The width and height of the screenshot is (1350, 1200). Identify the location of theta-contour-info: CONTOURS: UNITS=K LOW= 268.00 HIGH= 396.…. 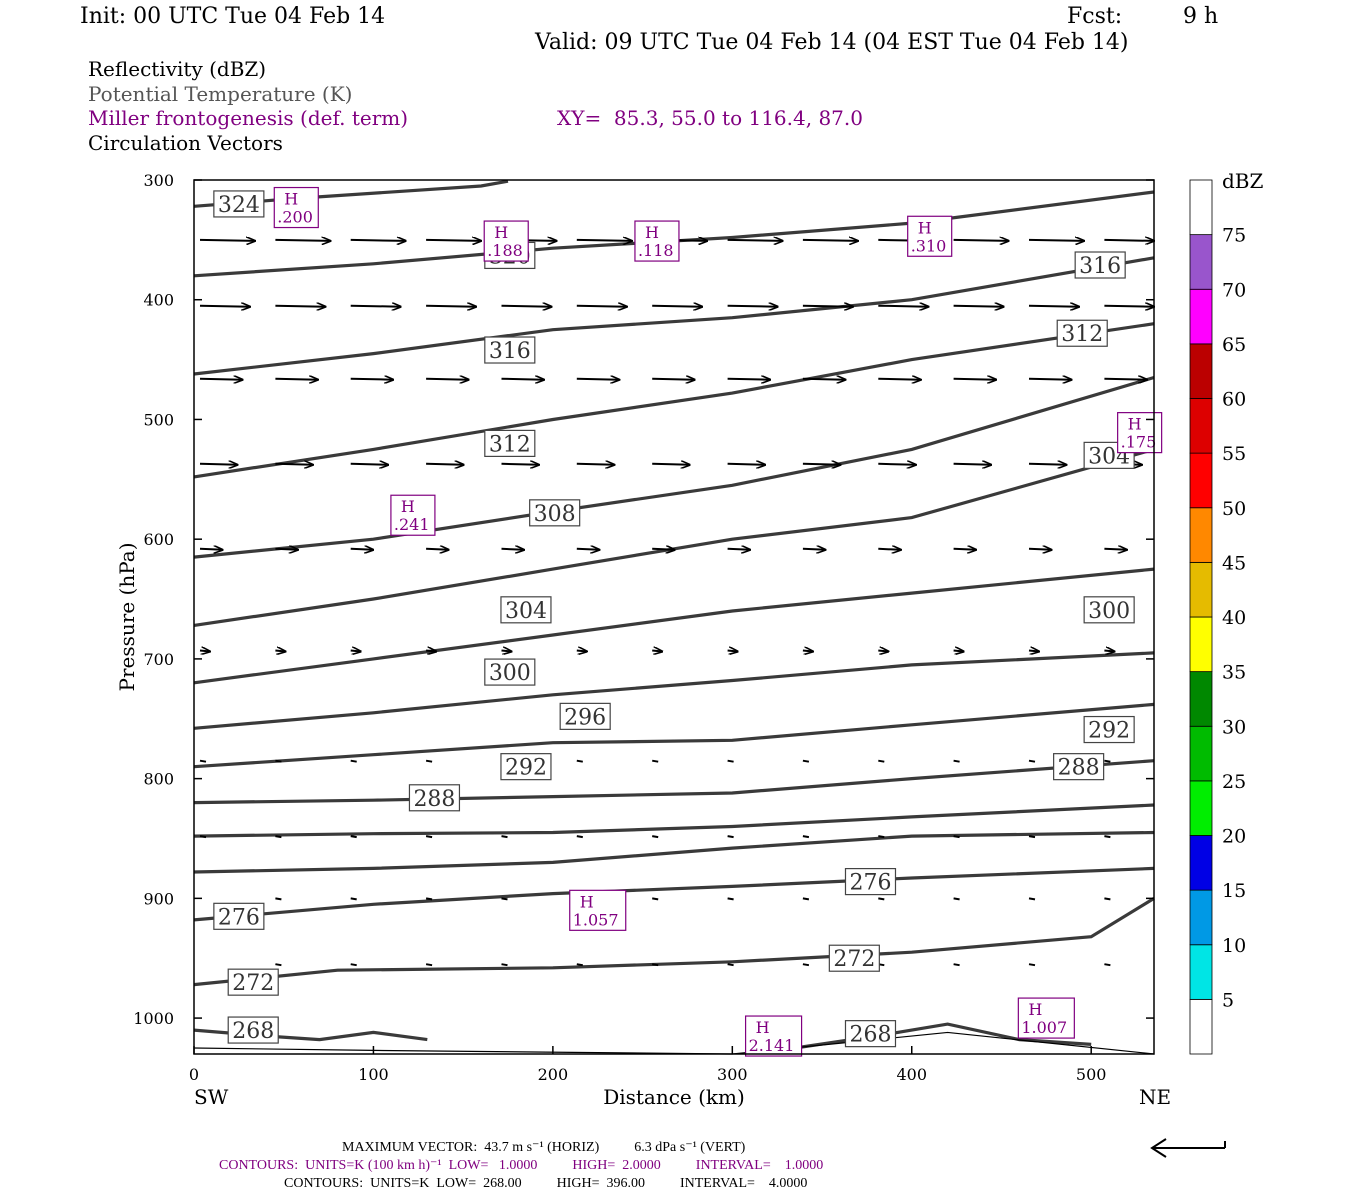
(546, 1183).